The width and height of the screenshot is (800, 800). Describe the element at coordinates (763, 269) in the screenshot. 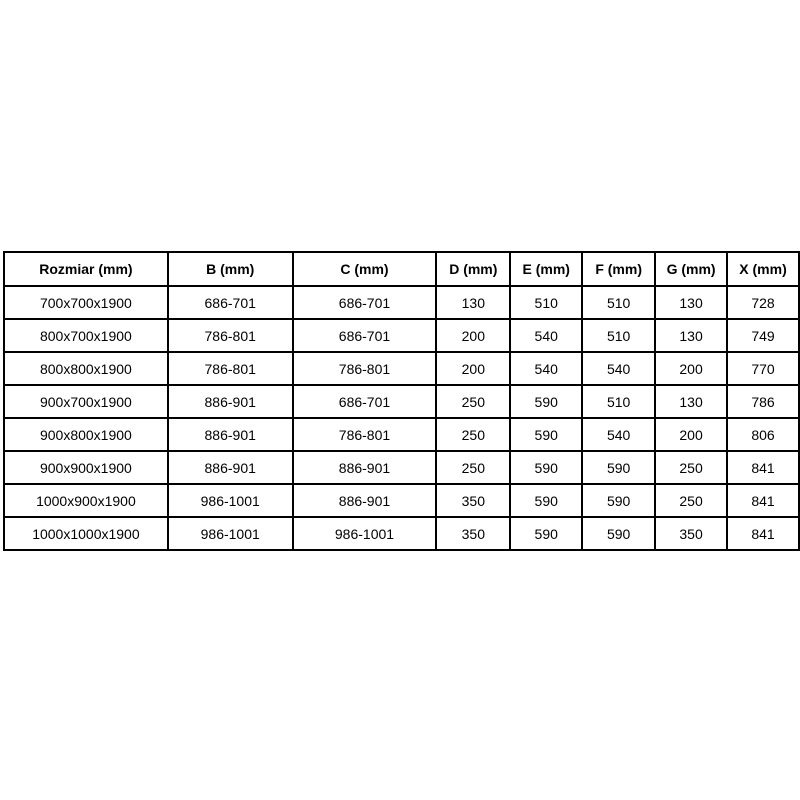

I see `column-header: X (mm)` at that location.